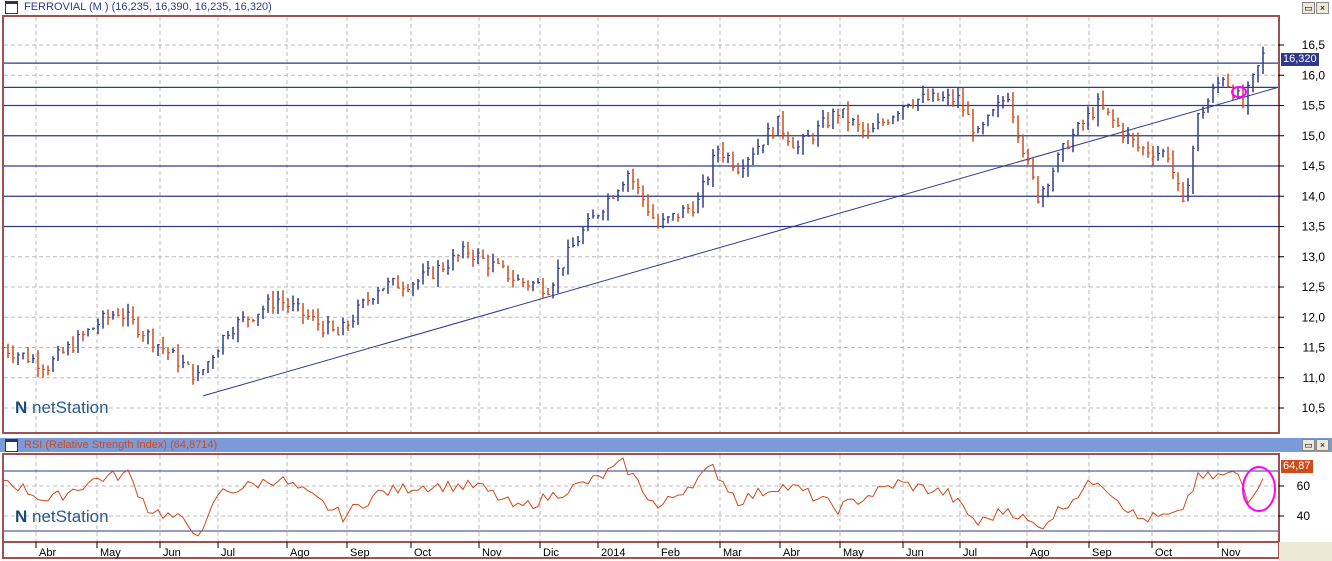 The image size is (1332, 561). Describe the element at coordinates (551, 553) in the screenshot. I see `xtick-label: Dic` at that location.